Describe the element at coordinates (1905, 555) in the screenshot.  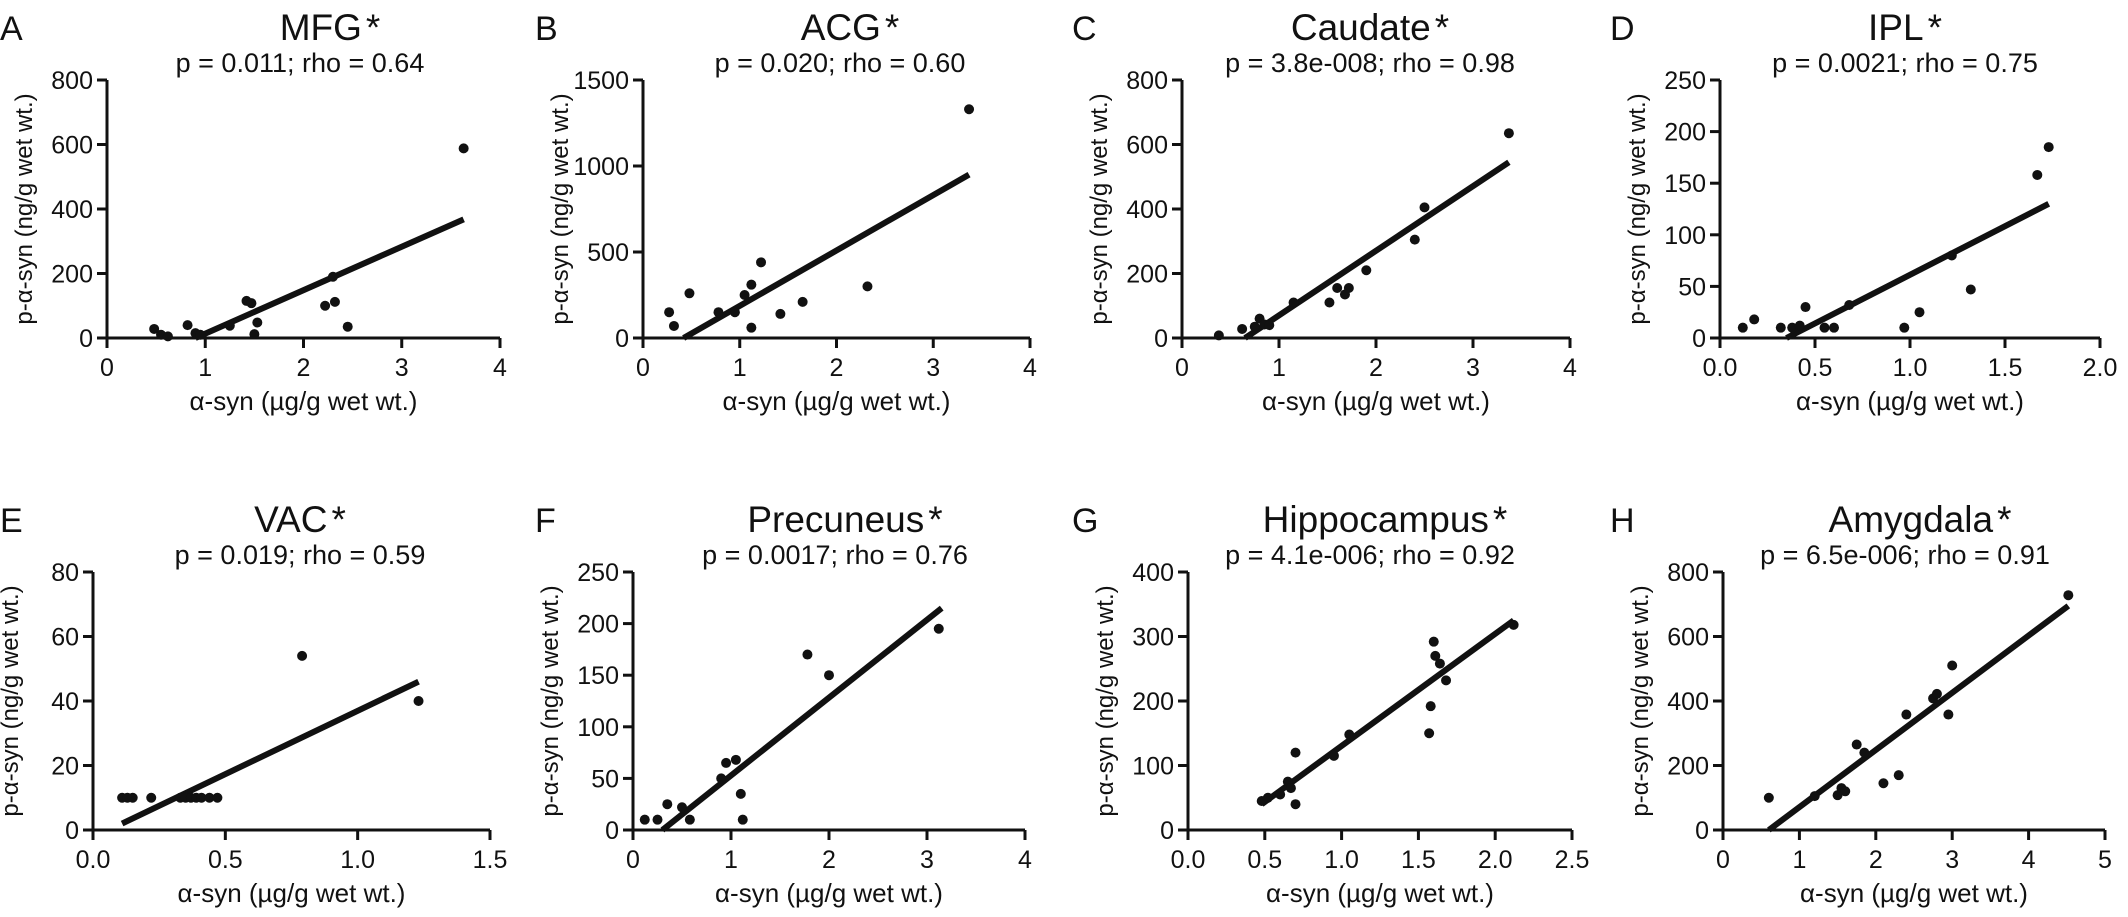
I see `panel-h-stats: p = 6.5e-006; rho = 0.91` at that location.